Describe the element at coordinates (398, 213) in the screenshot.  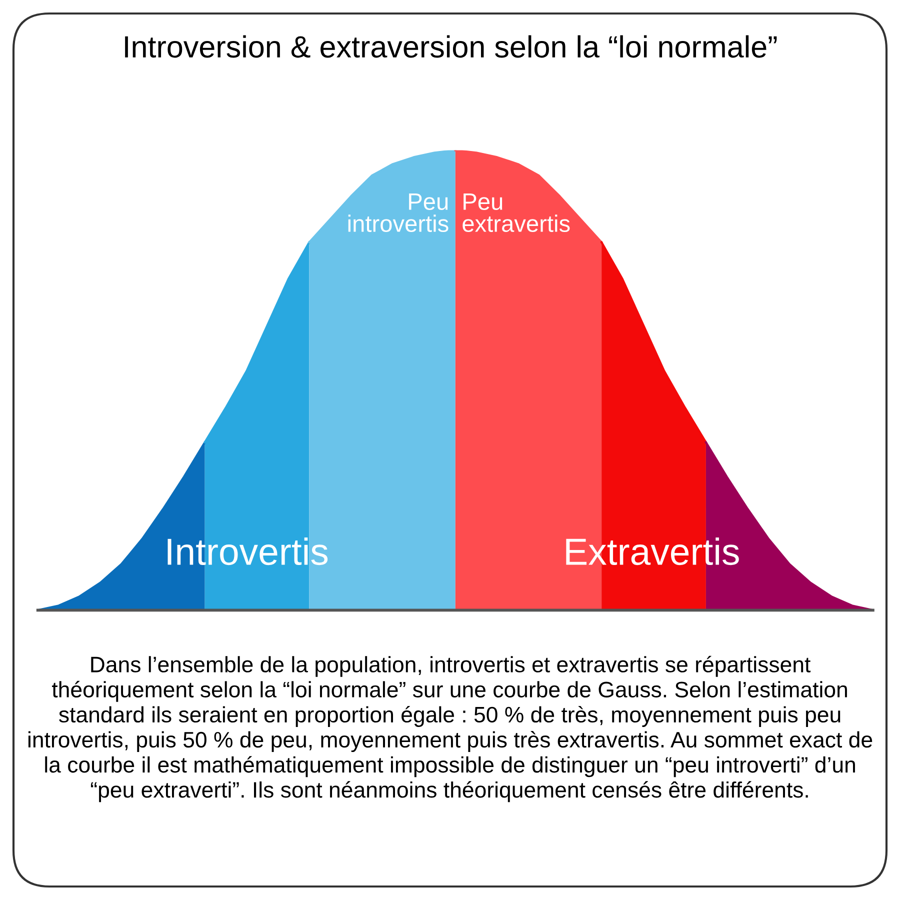
I see `annotation: Peu introvertis` at that location.